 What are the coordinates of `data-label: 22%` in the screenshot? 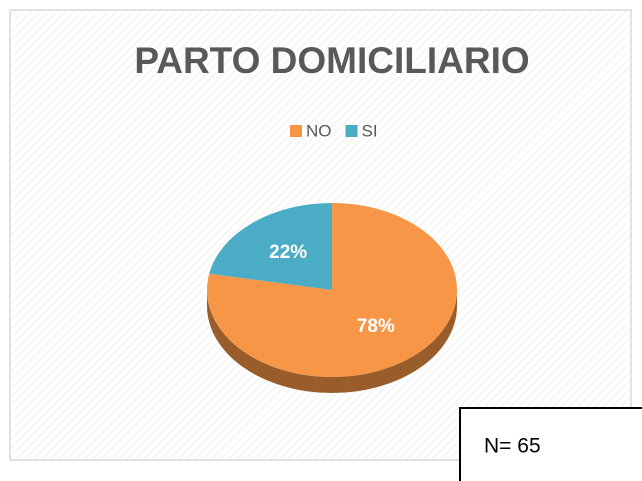 It's located at (288, 252).